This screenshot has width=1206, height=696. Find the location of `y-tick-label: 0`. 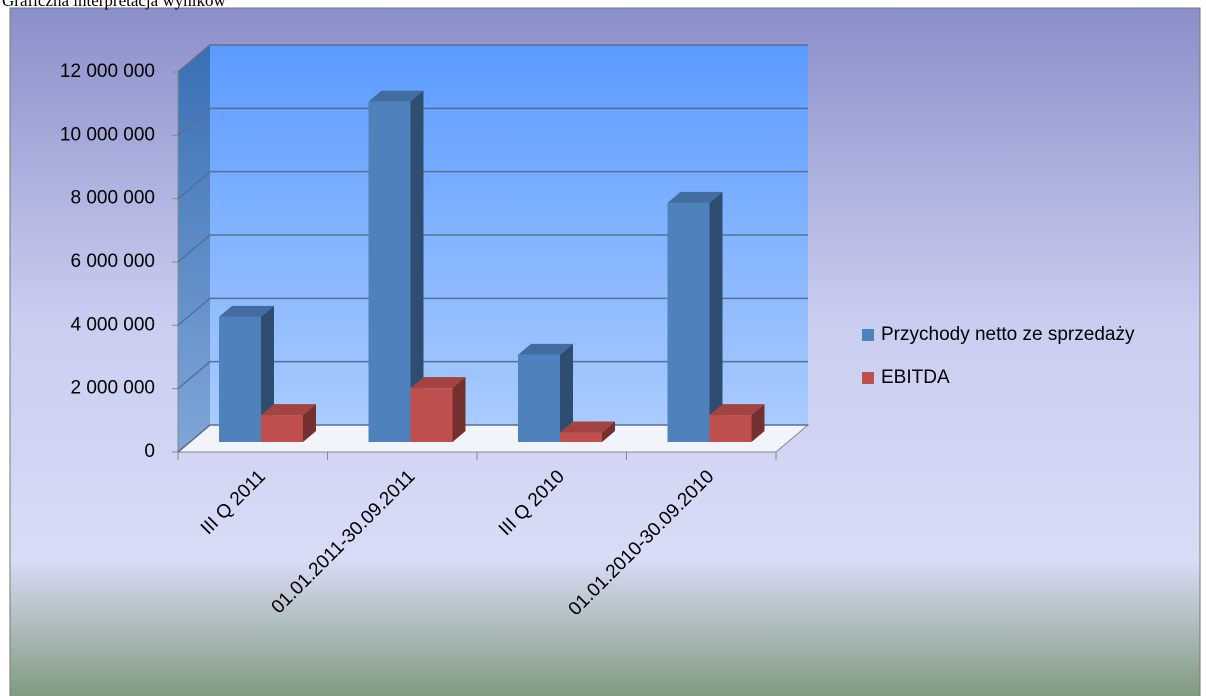

y-tick-label: 0 is located at coordinates (149, 451).